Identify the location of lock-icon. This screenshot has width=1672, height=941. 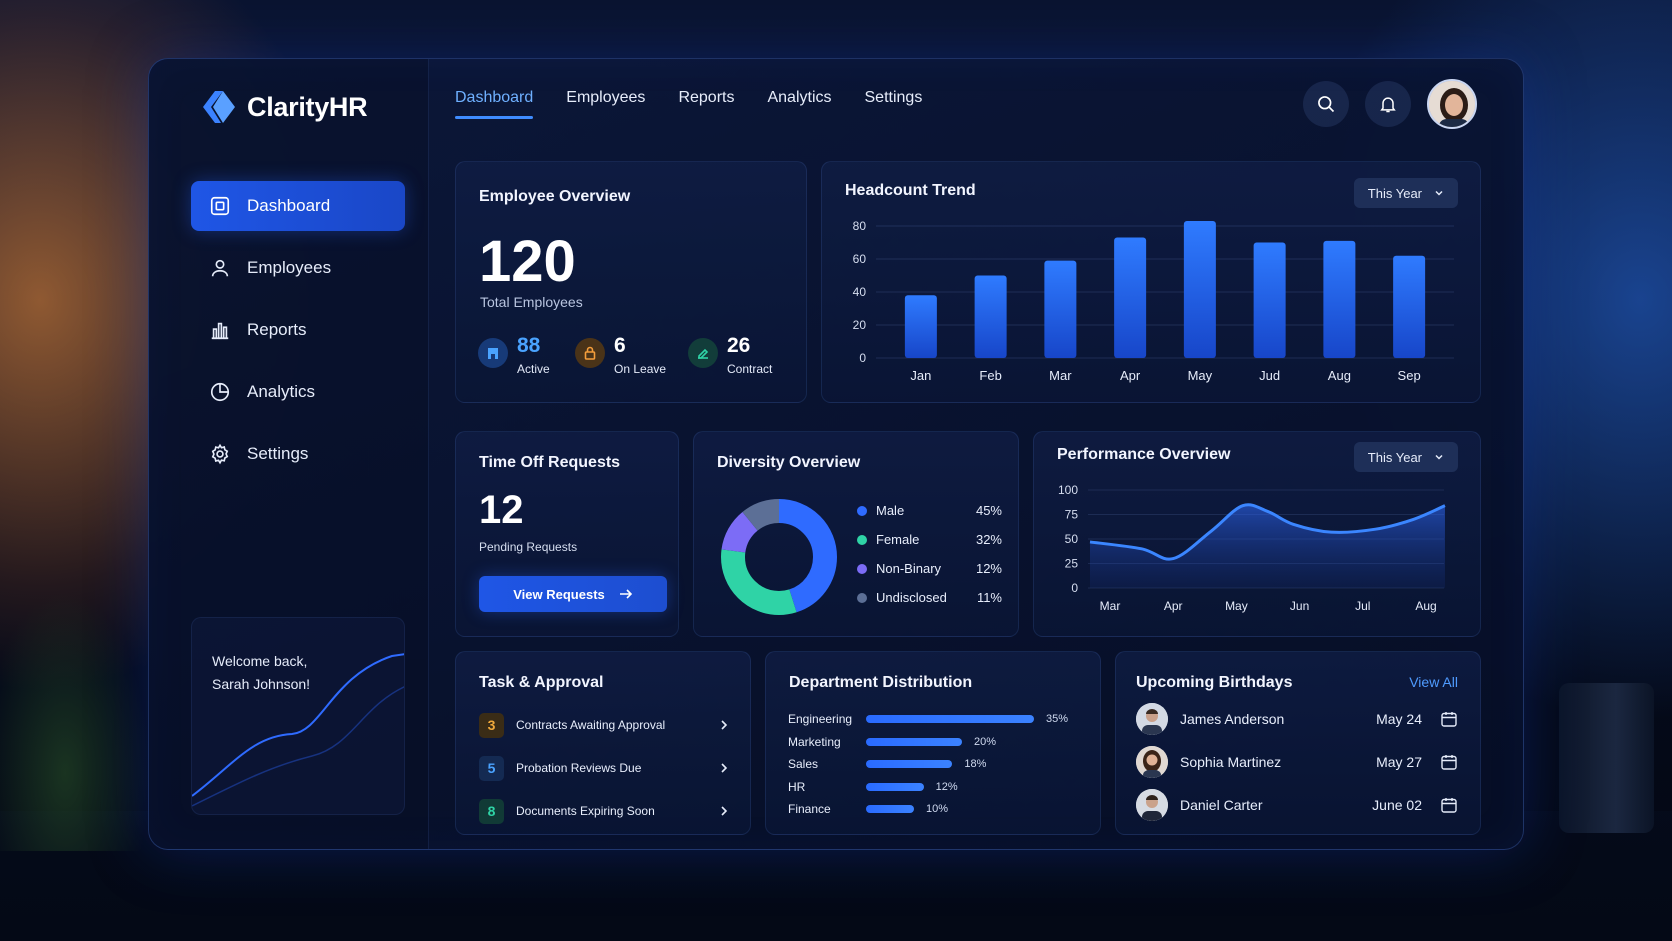
(590, 353).